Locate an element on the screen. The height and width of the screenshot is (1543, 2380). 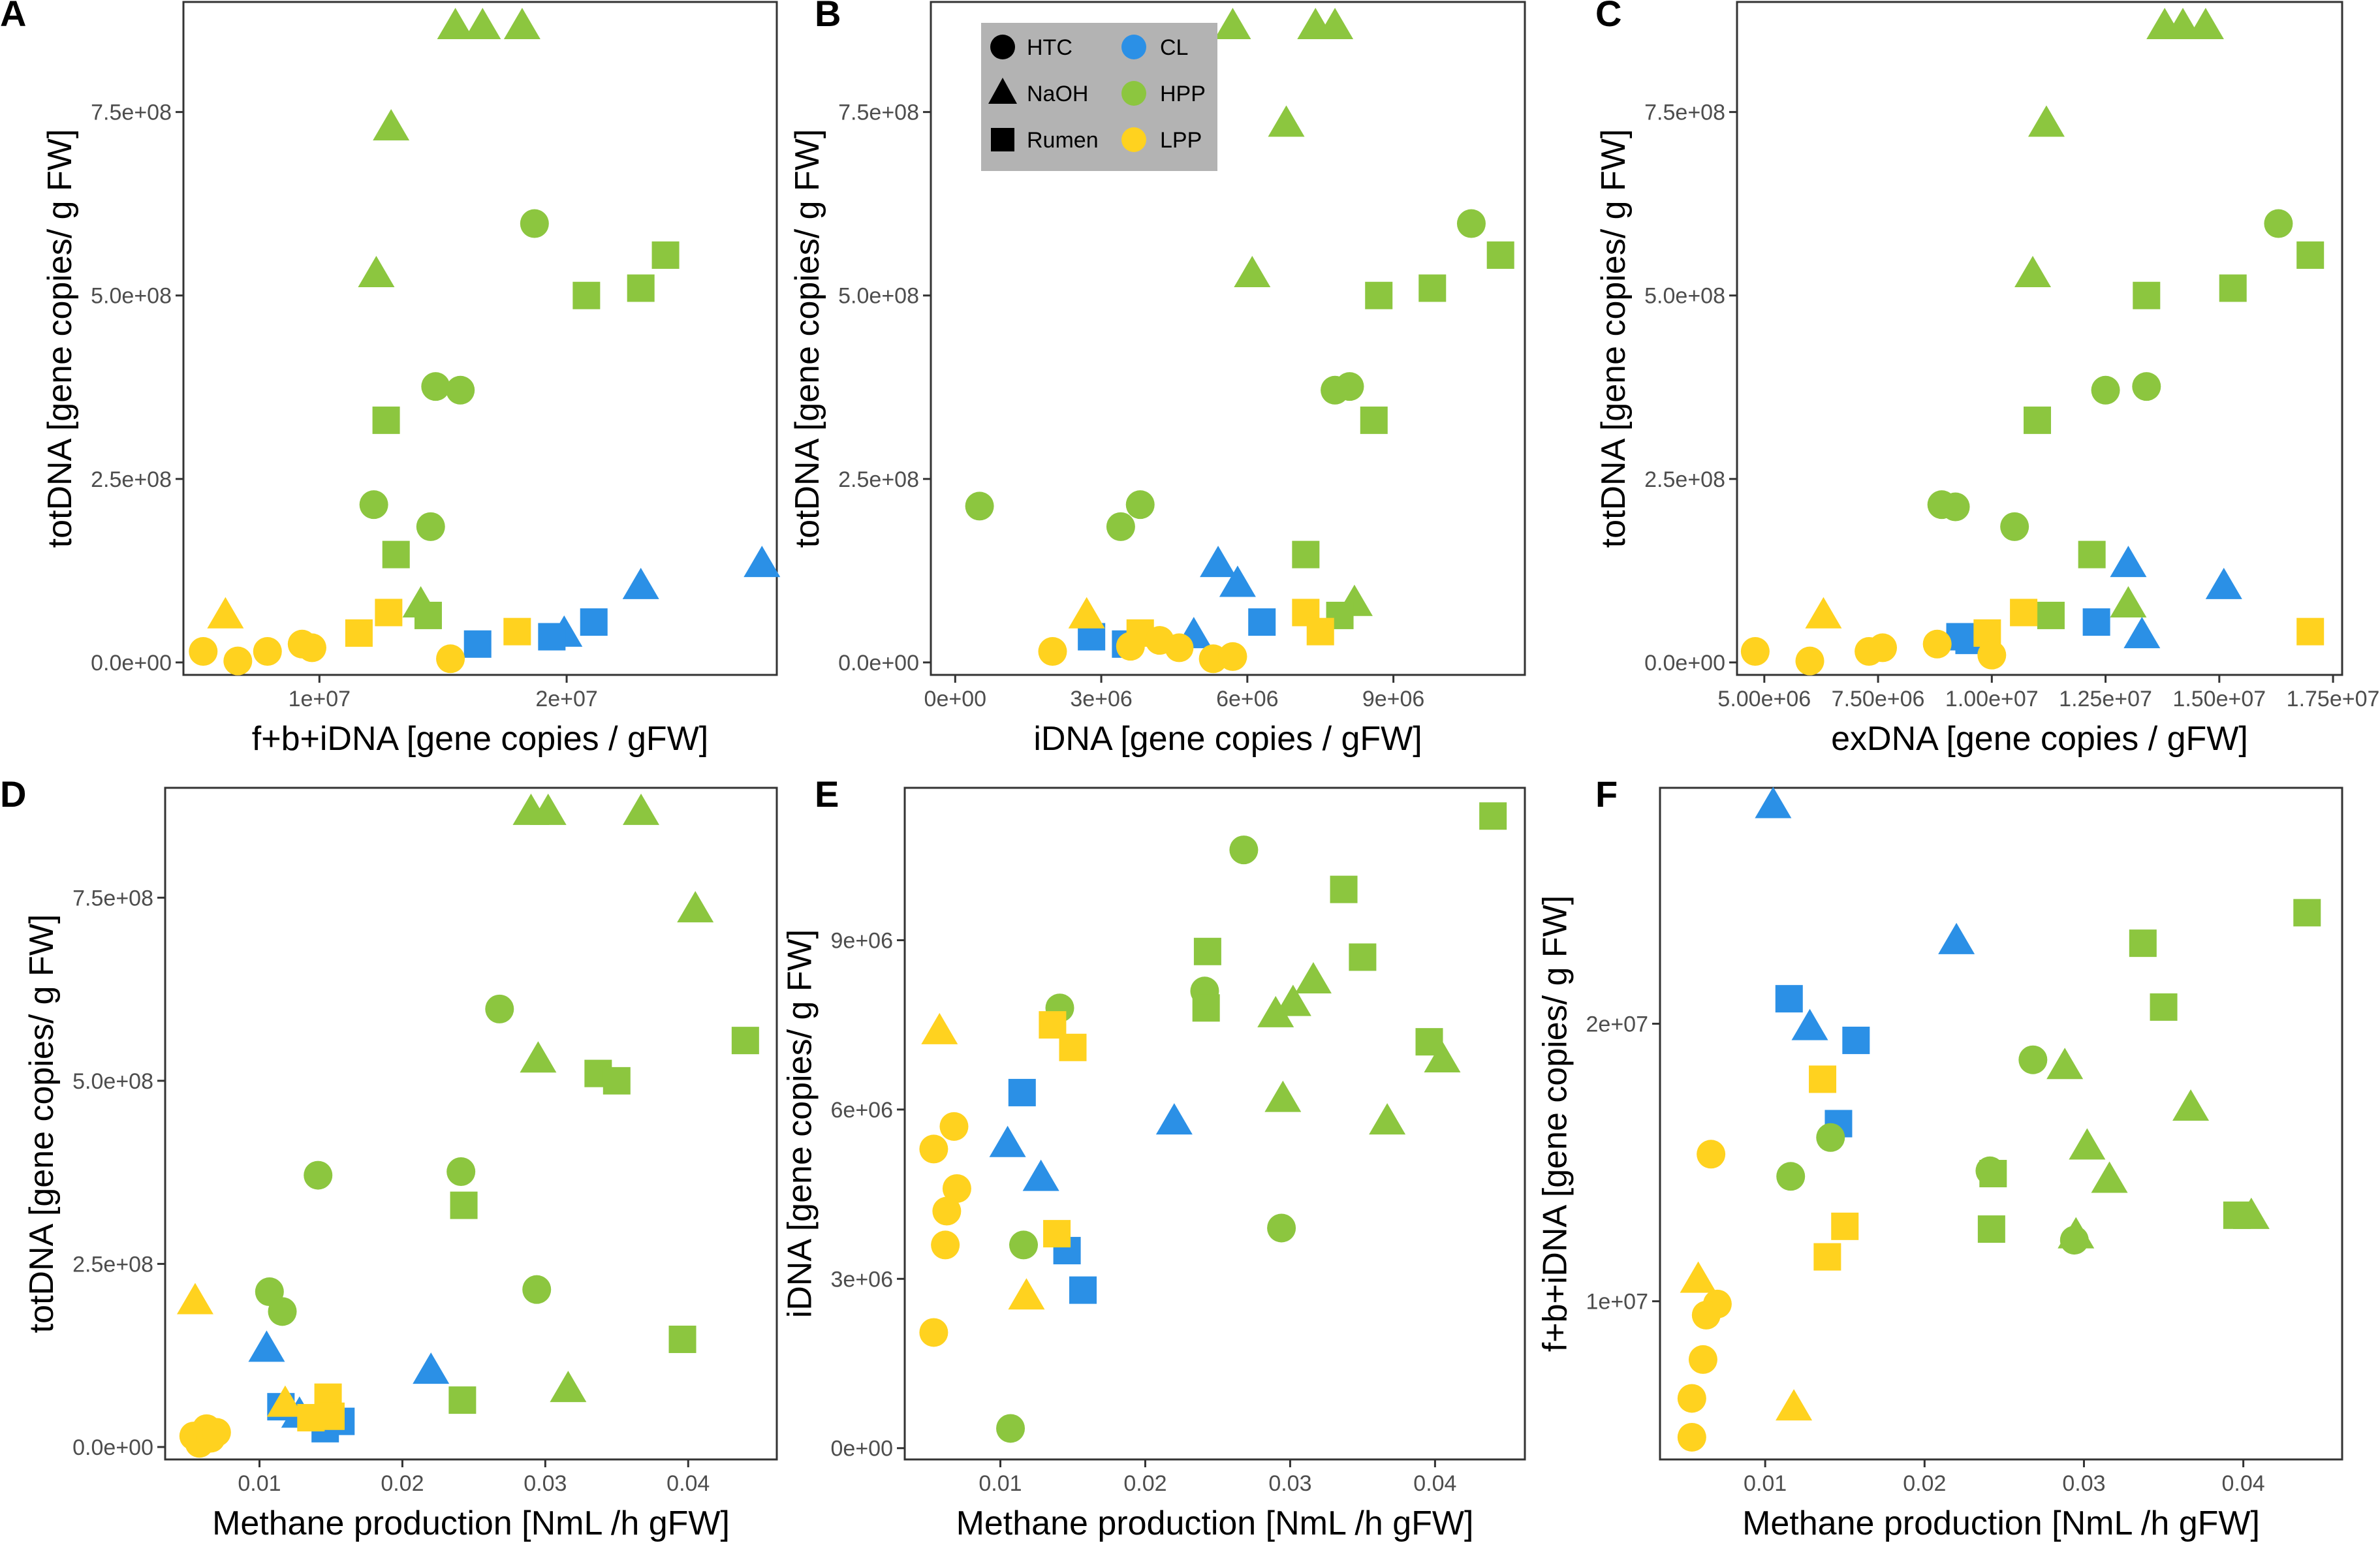
x-tick-label: 7.50e+06 is located at coordinates (1879, 699).